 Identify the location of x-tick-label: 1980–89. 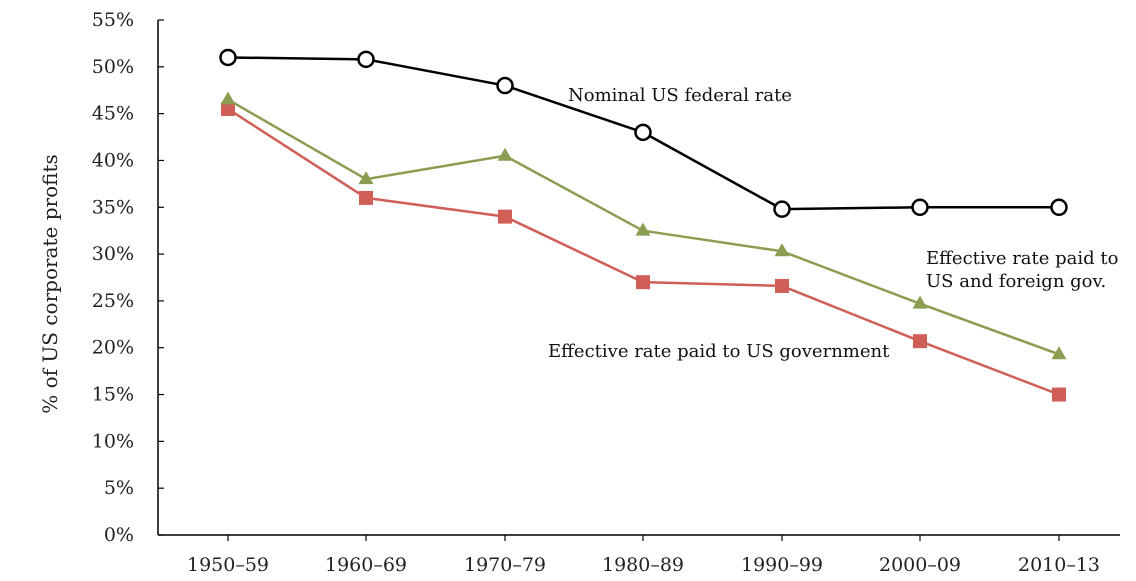
(643, 565).